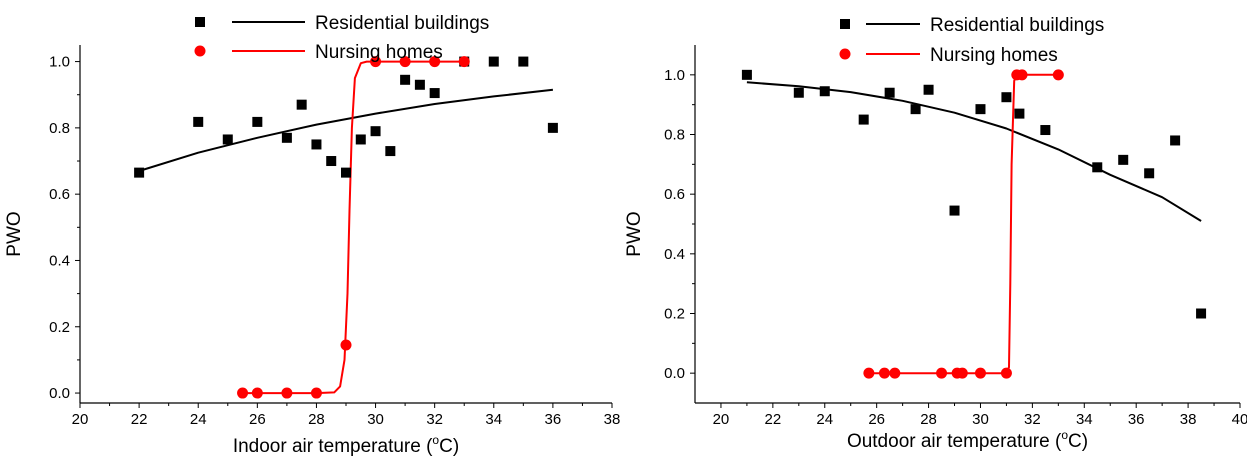  I want to click on x-axis-title: Outdoor air temperature (oC), so click(967, 440).